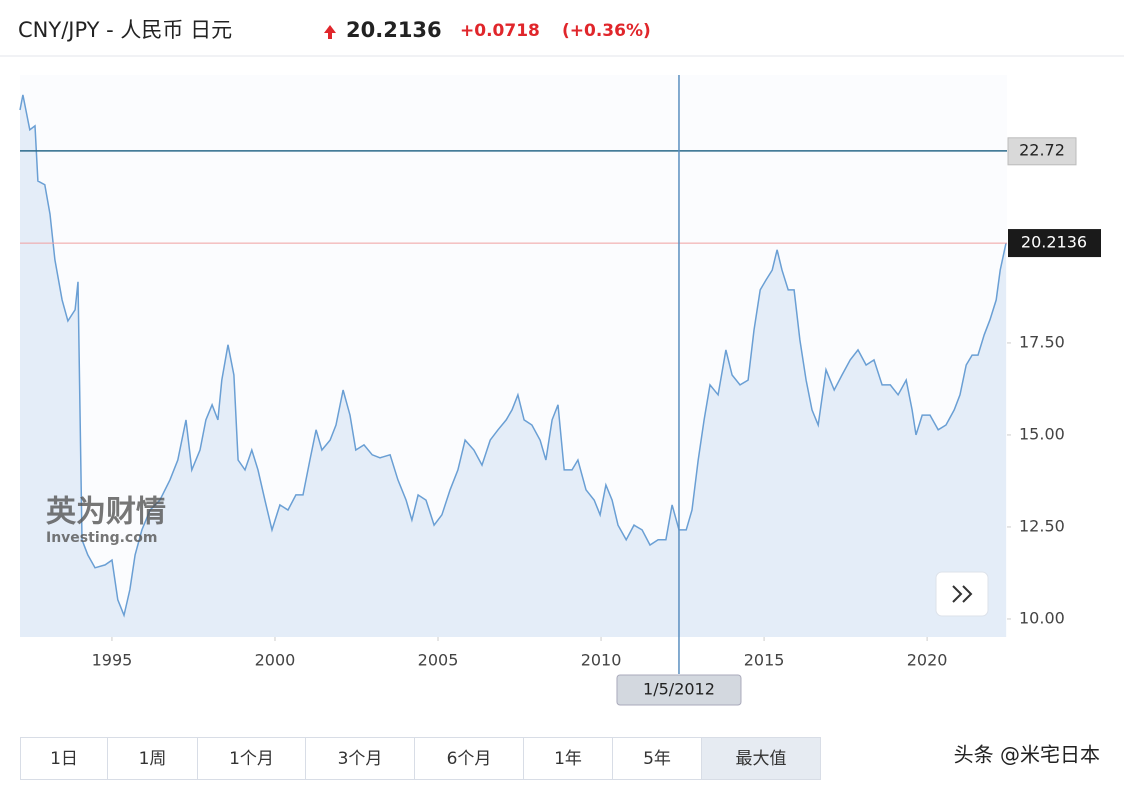  Describe the element at coordinates (962, 594) in the screenshot. I see `expand-button` at that location.